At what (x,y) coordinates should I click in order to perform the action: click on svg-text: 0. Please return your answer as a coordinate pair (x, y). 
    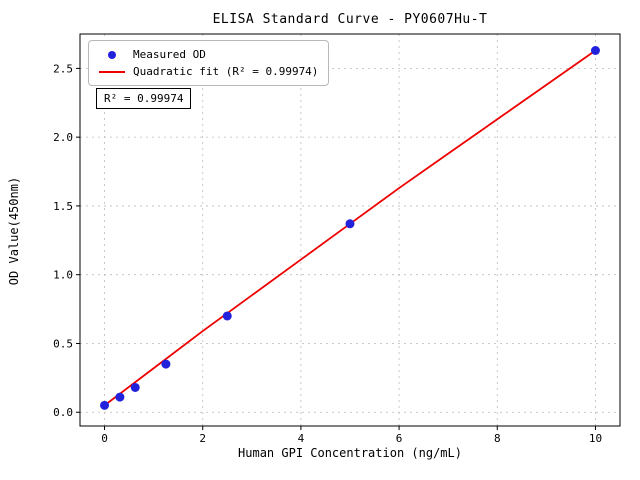
    Looking at the image, I should click on (104, 438).